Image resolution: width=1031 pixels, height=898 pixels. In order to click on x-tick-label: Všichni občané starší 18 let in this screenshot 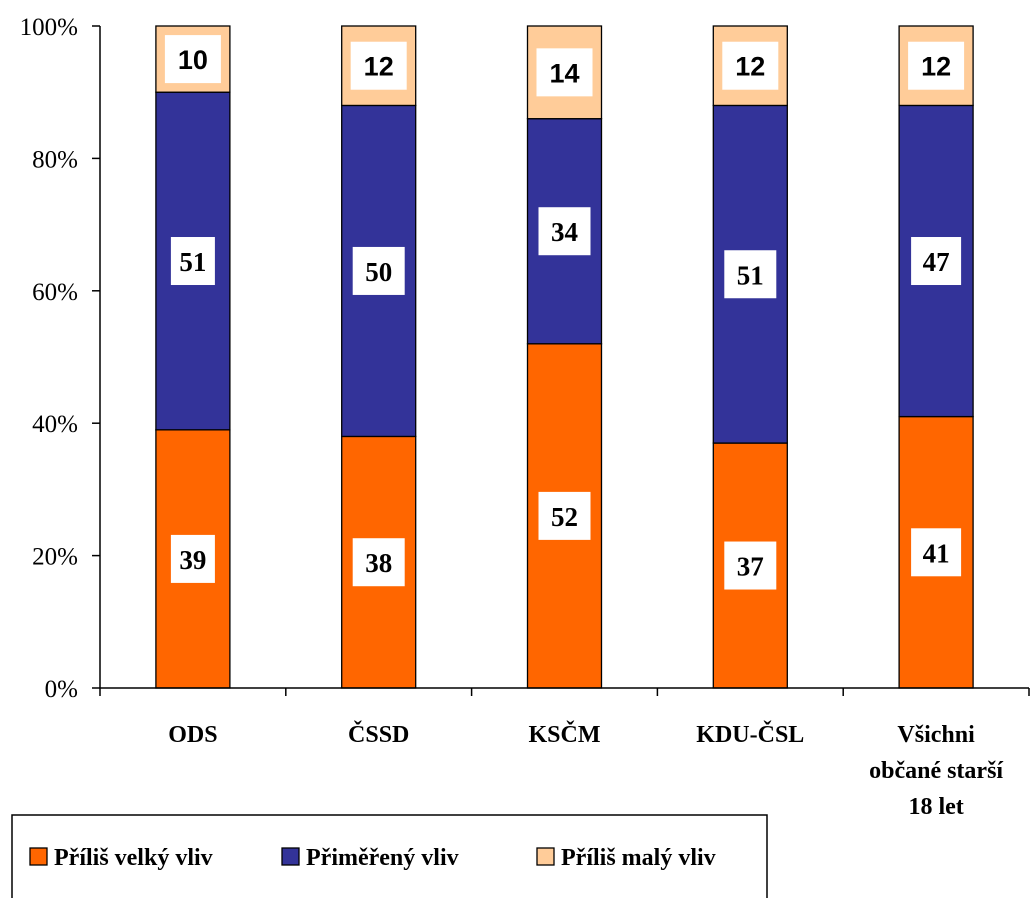, I will do `click(936, 771)`.